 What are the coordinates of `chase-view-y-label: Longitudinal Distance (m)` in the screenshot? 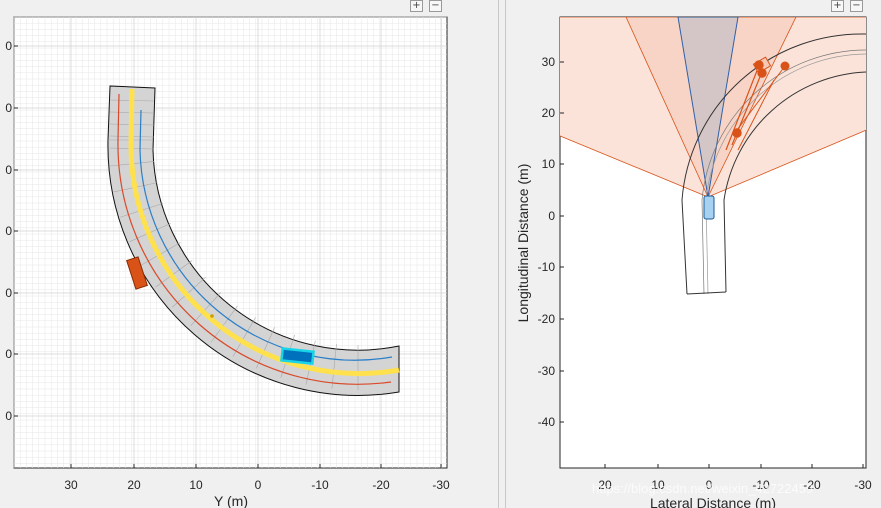 It's located at (523, 243).